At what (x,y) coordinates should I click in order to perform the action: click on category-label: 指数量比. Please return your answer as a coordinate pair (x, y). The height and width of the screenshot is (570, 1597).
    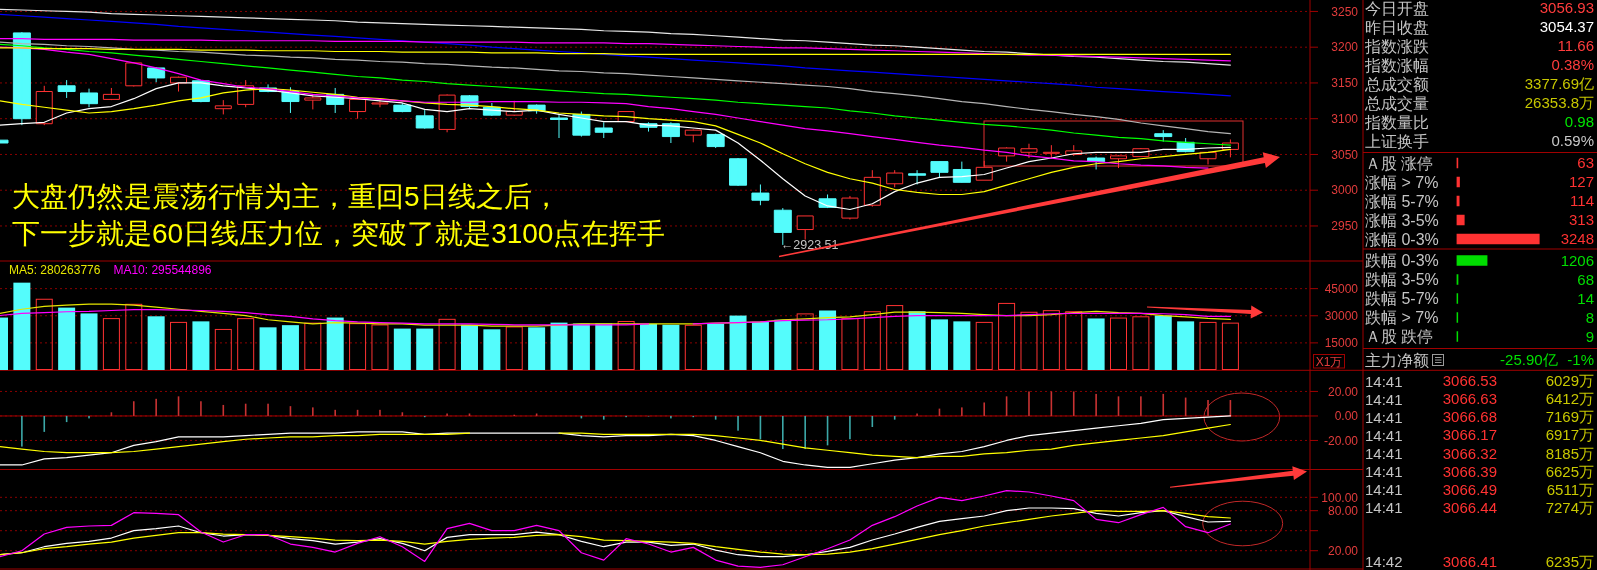
    Looking at the image, I should click on (1396, 122).